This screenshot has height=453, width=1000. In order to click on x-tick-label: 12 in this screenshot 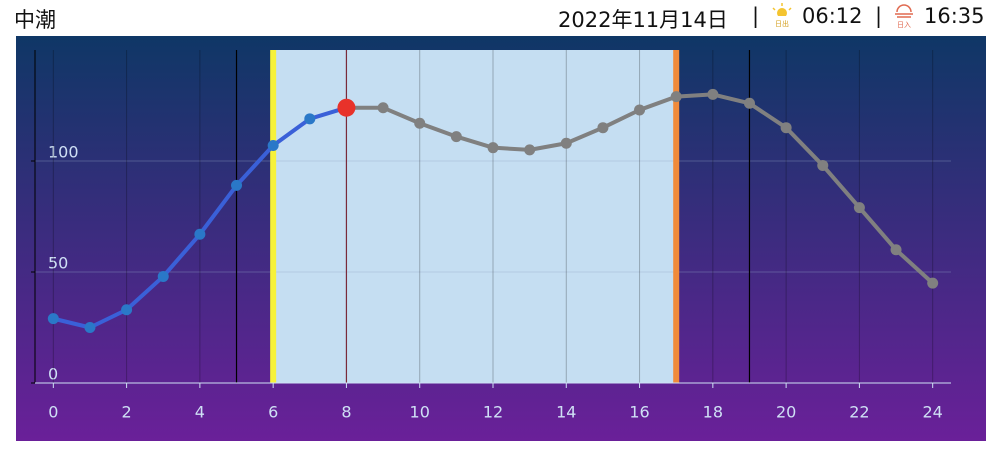, I will do `click(493, 412)`.